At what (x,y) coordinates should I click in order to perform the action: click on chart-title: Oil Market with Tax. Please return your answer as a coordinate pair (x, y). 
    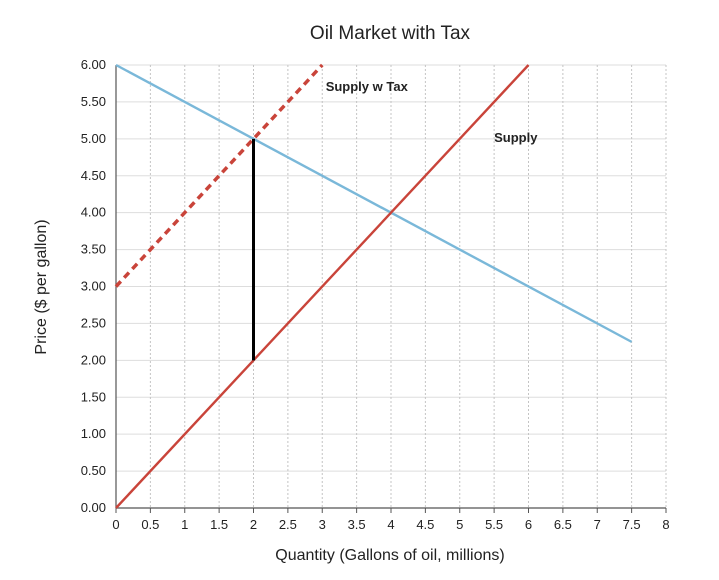
    Looking at the image, I should click on (390, 33).